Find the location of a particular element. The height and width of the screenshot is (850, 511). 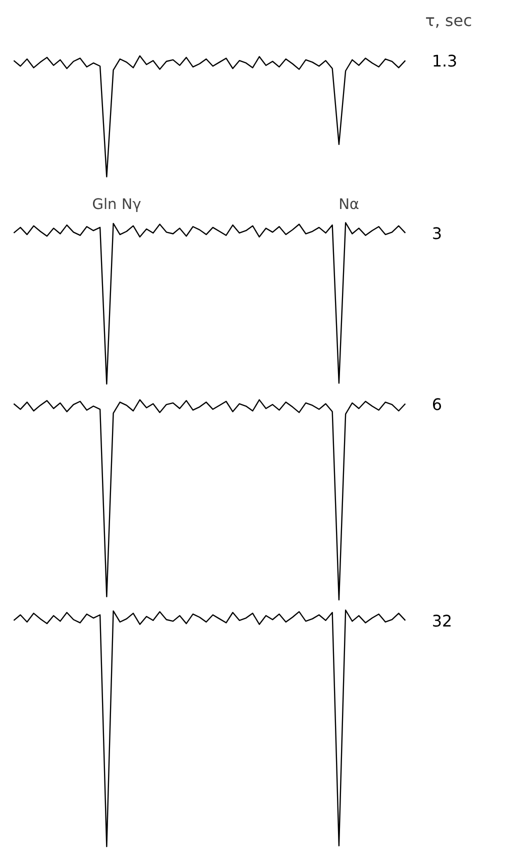

series-label: 6 is located at coordinates (437, 404).